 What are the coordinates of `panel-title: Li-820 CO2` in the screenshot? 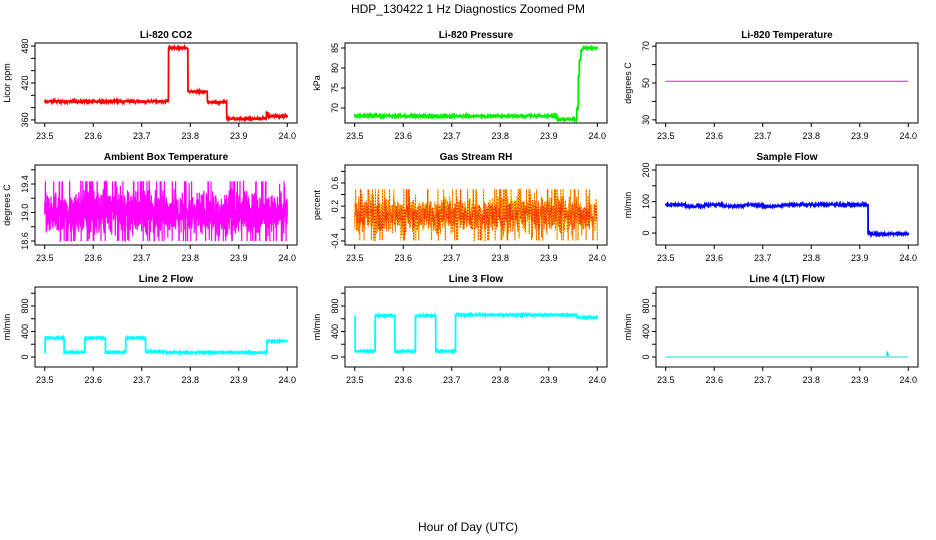 It's located at (166, 35).